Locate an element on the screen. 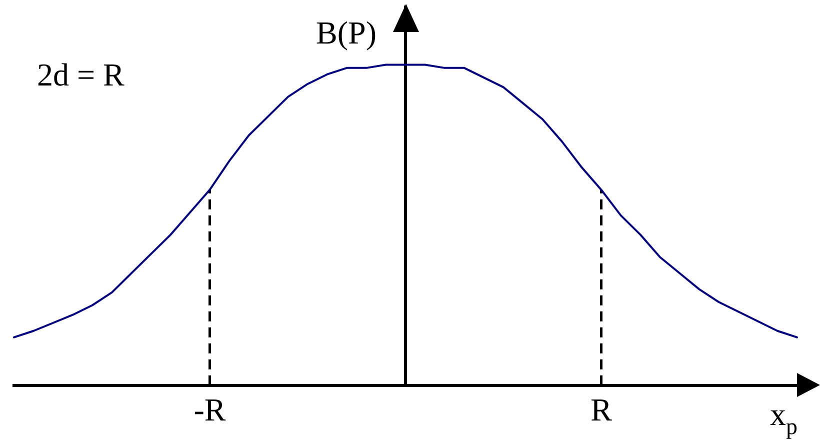 Image resolution: width=821 pixels, height=440 pixels. y-axis-title: B(P) is located at coordinates (346, 32).